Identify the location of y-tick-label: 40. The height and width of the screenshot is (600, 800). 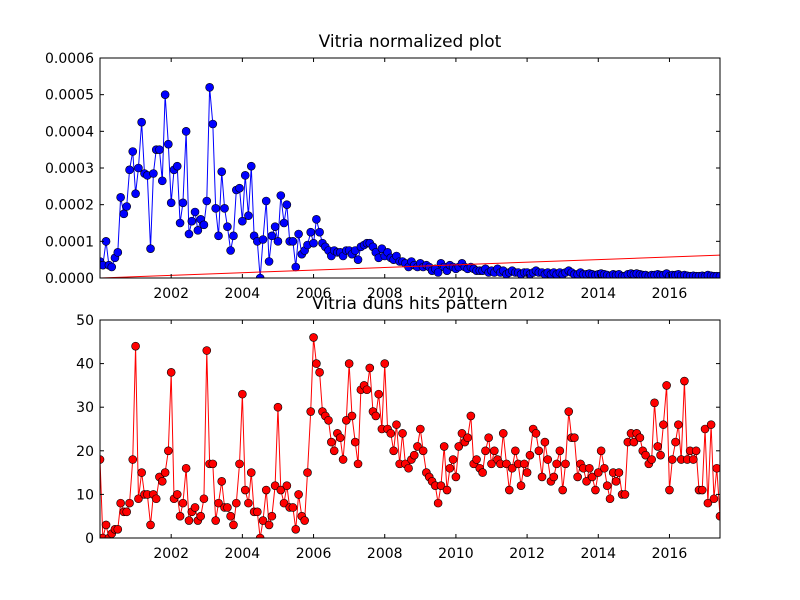
(85, 365).